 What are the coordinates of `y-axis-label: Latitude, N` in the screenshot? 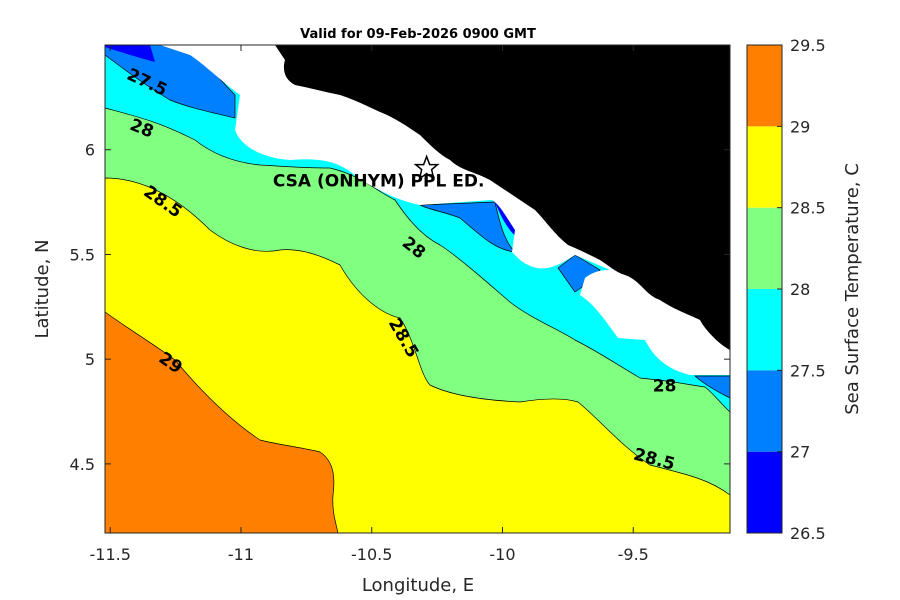 It's located at (42, 289).